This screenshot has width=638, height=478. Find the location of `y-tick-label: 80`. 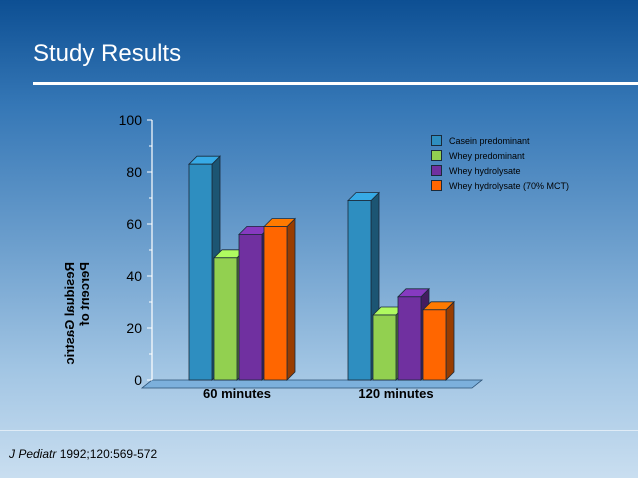

y-tick-label: 80 is located at coordinates (134, 172).